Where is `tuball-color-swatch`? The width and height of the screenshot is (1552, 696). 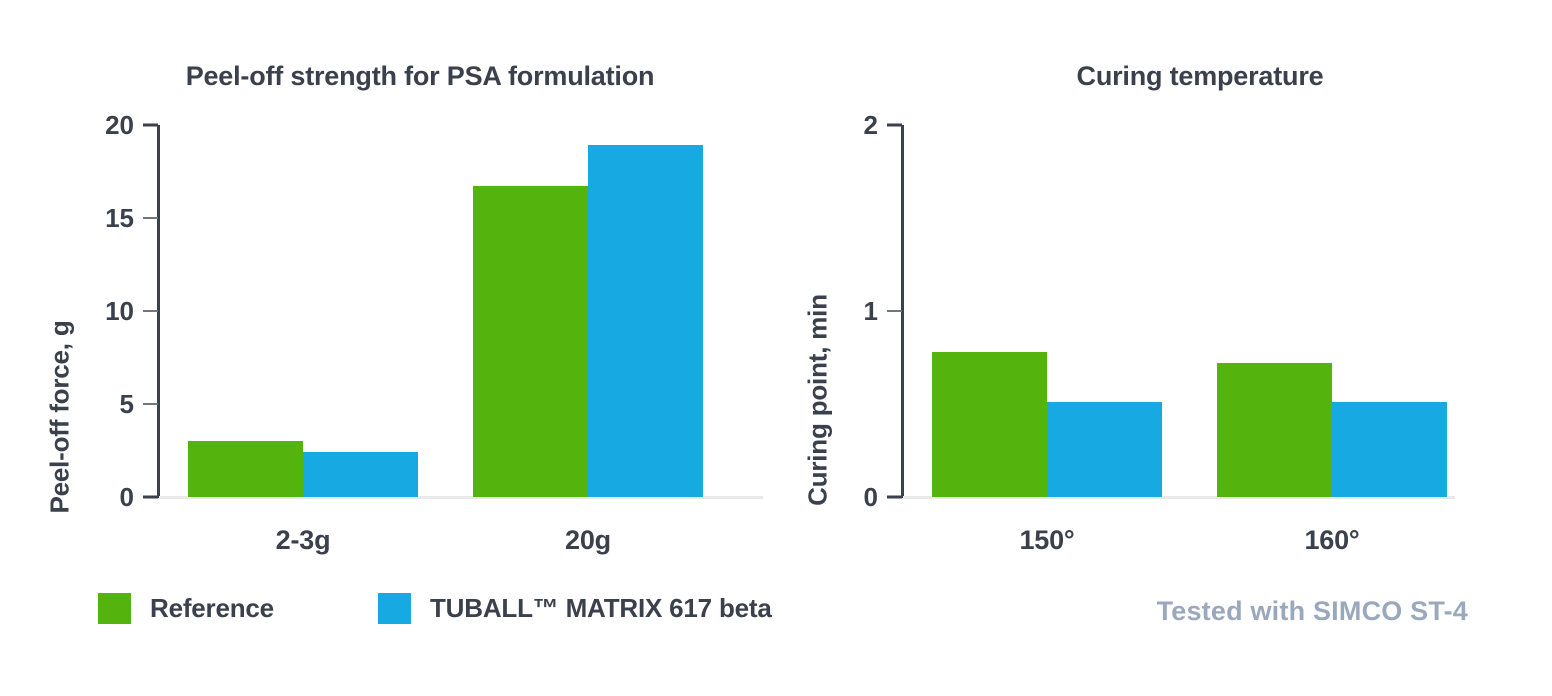 tuball-color-swatch is located at coordinates (394, 608).